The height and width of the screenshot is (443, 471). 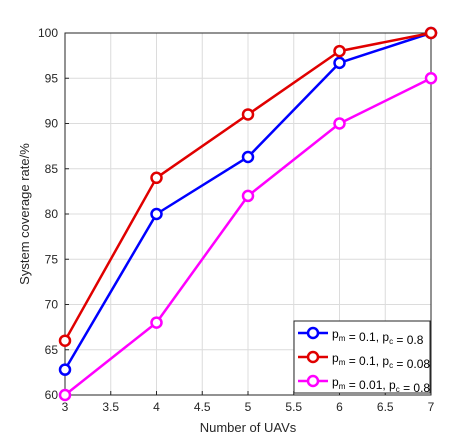 I want to click on legend-label: pm = 0.1, pc = 0.08, so click(x=381, y=361).